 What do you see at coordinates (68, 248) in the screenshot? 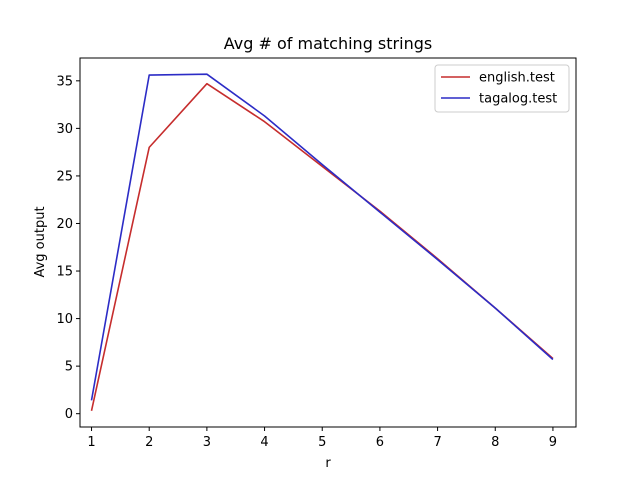
I see `y-axis: 0 5 10 15 20 25 30 35` at bounding box center [68, 248].